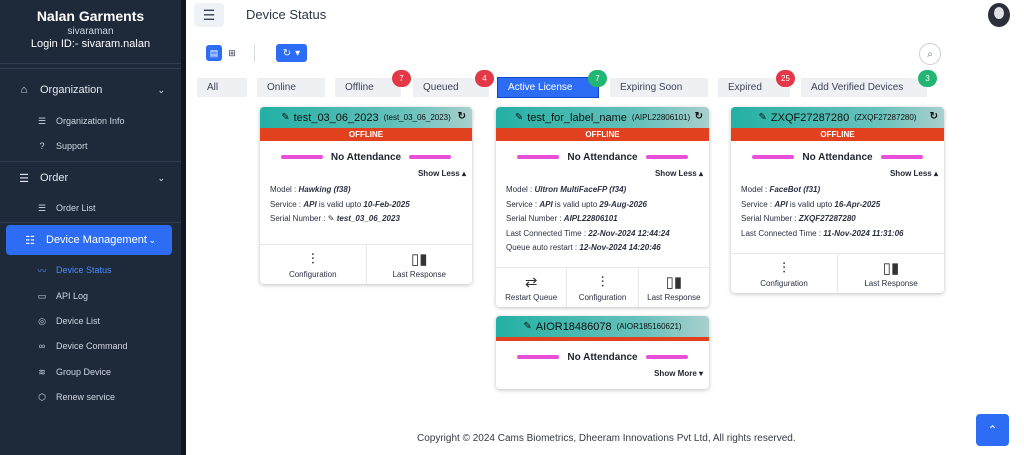 Image resolution: width=1024 pixels, height=455 pixels. What do you see at coordinates (232, 53) in the screenshot?
I see `grid-view-button: ⊞` at bounding box center [232, 53].